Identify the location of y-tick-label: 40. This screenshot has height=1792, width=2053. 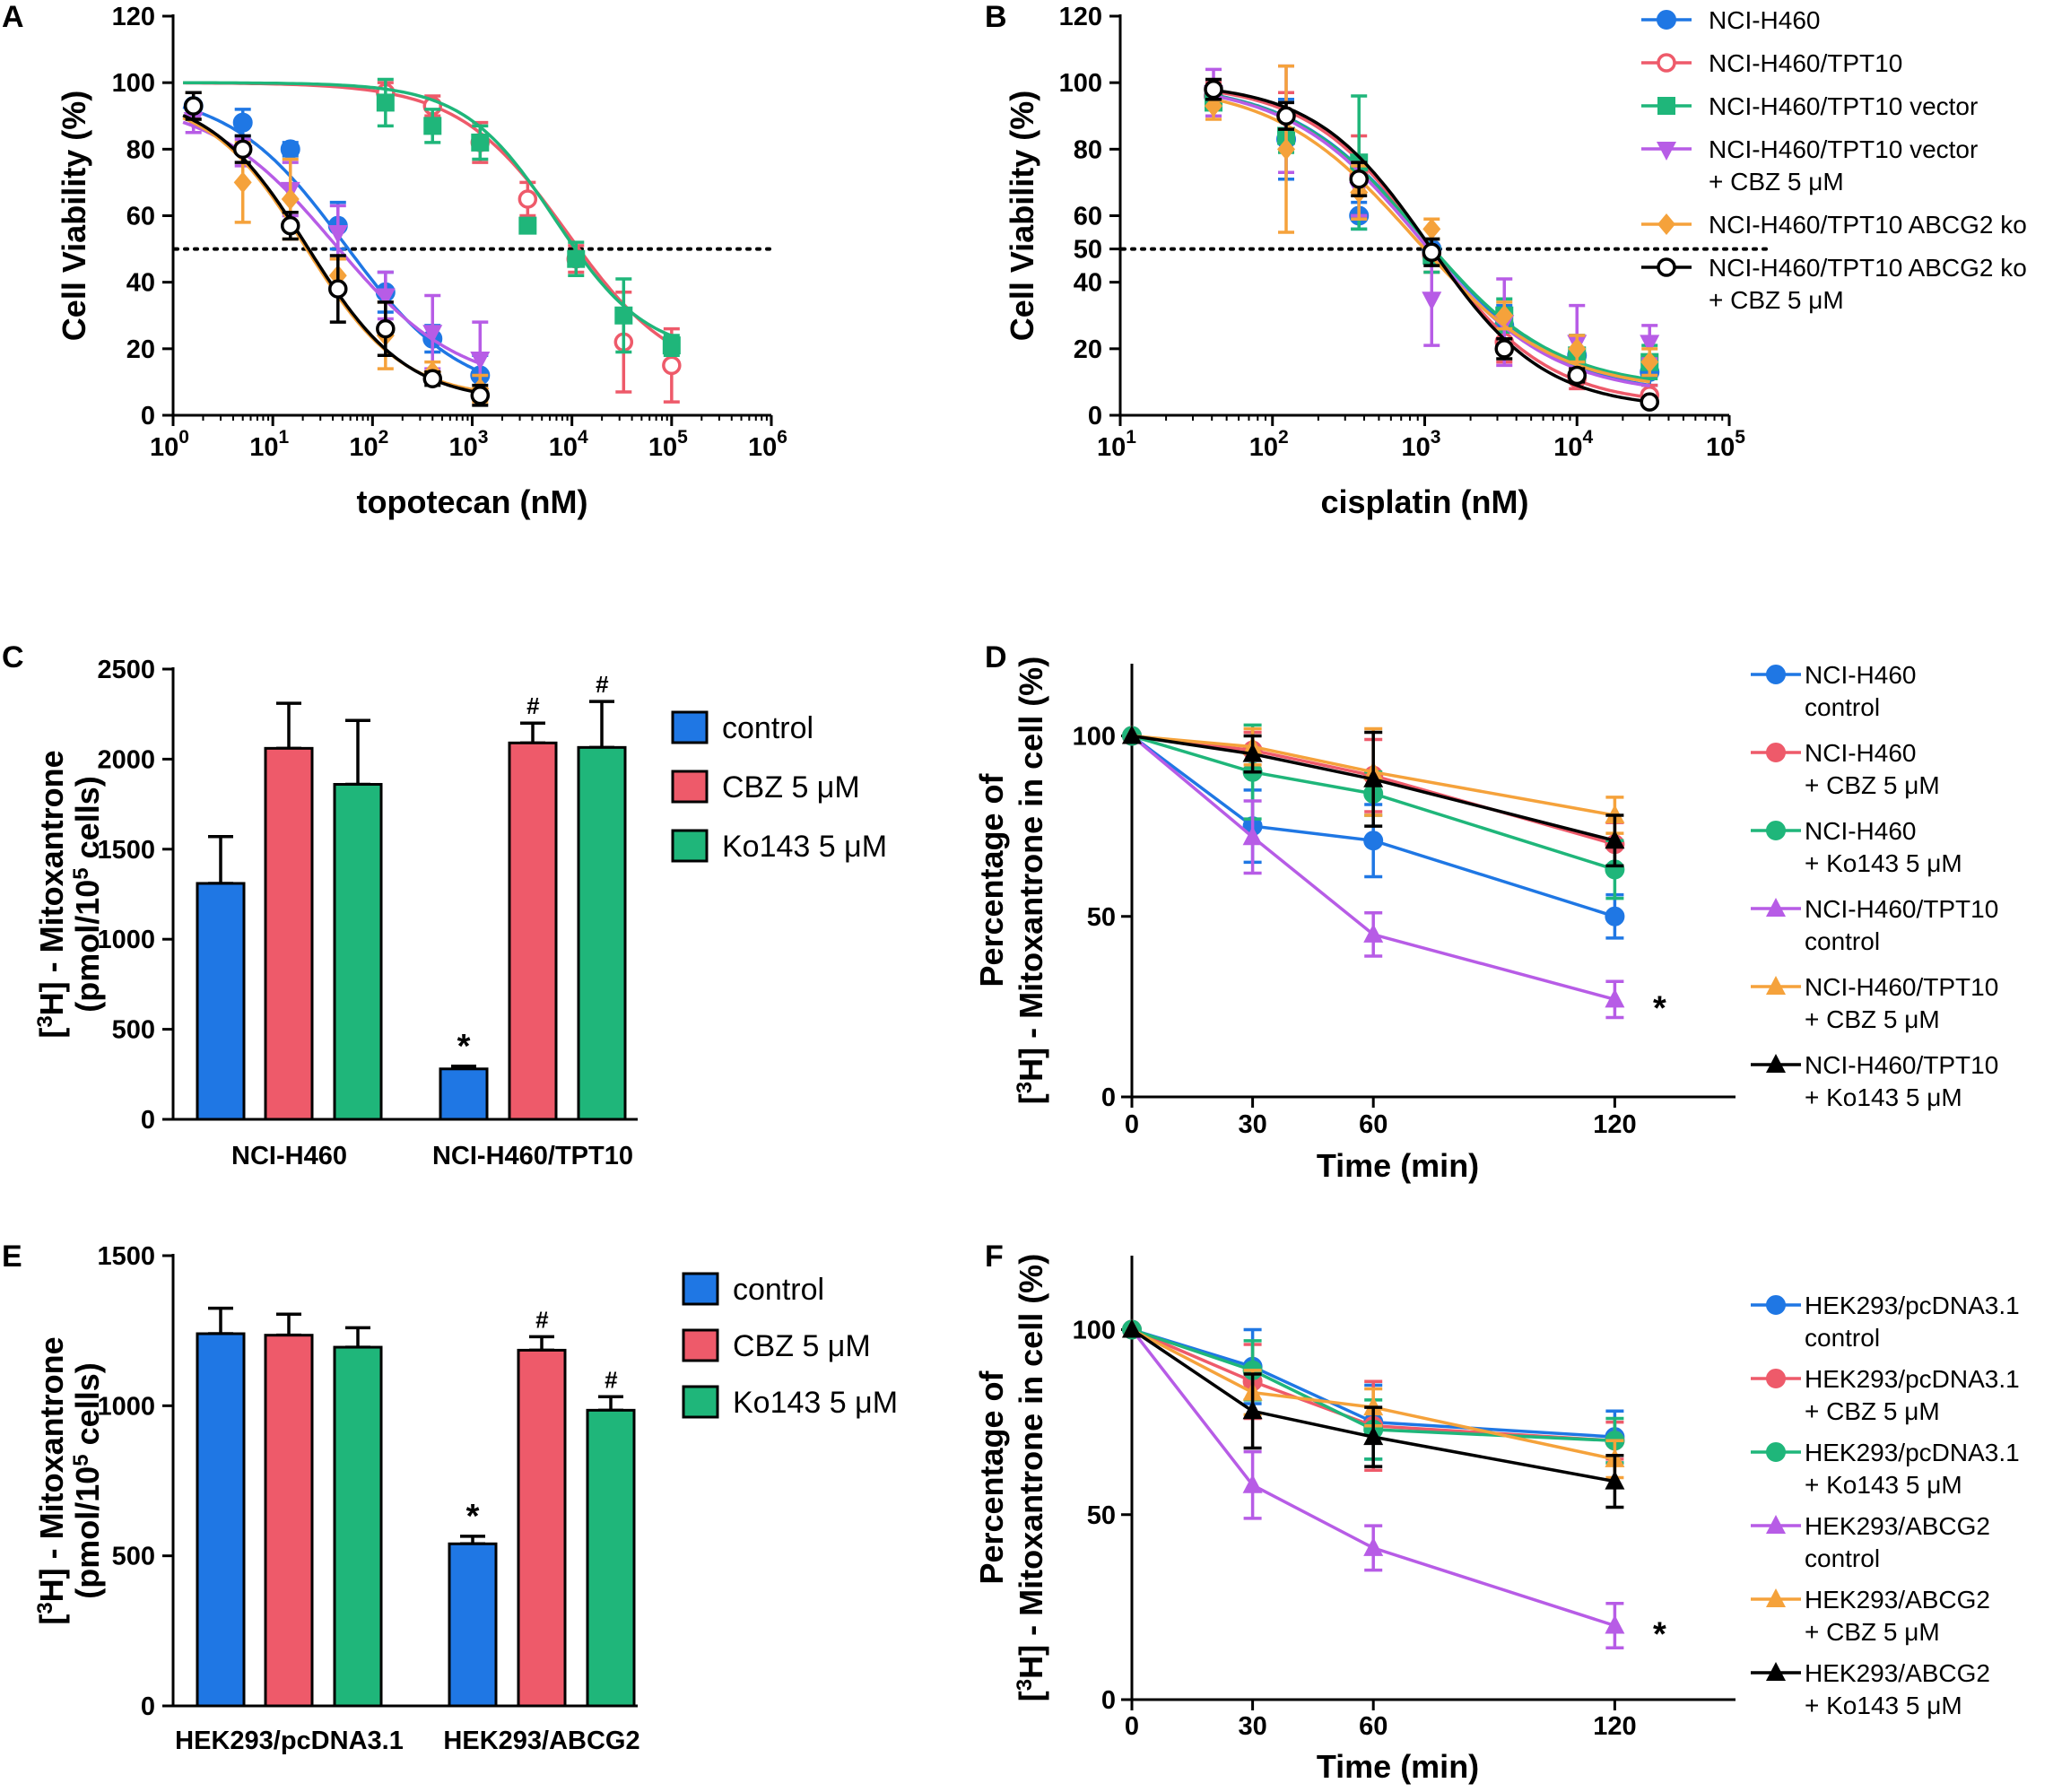
(140, 283).